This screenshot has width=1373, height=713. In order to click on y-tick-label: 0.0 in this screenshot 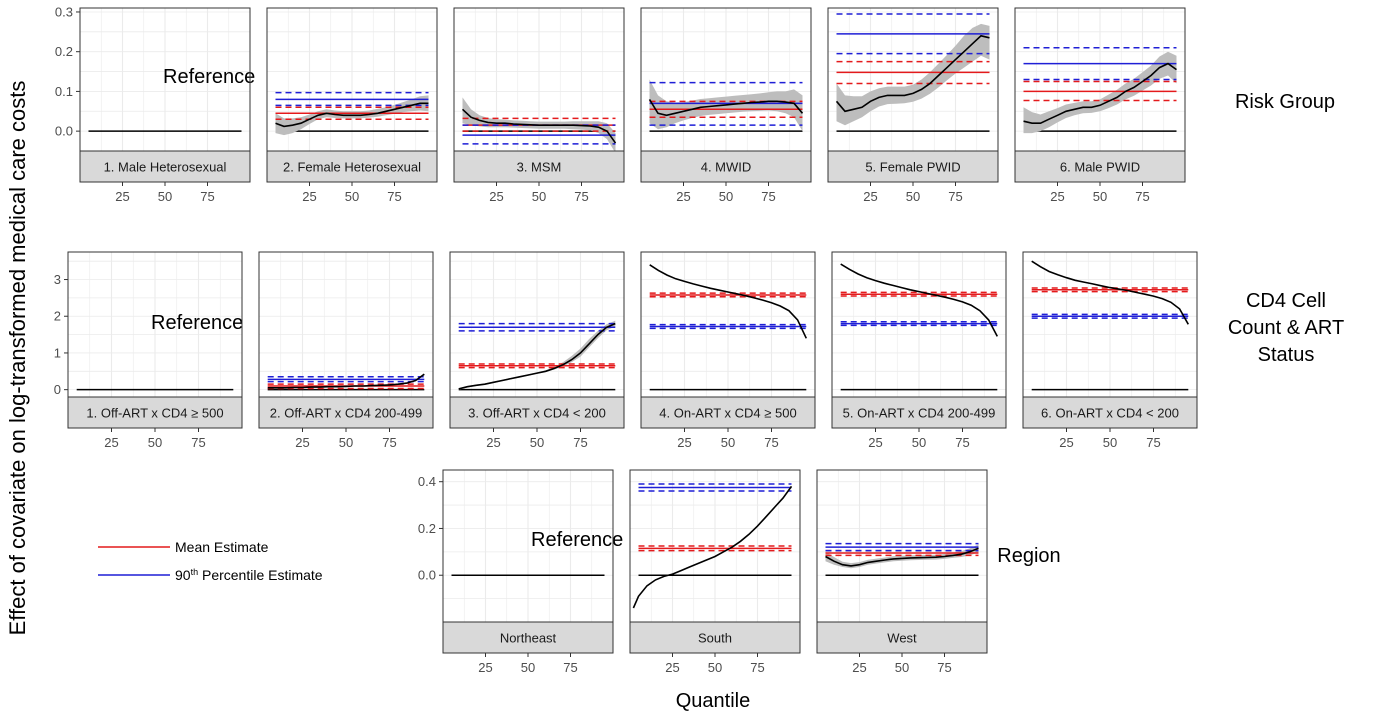, I will do `click(64, 131)`.